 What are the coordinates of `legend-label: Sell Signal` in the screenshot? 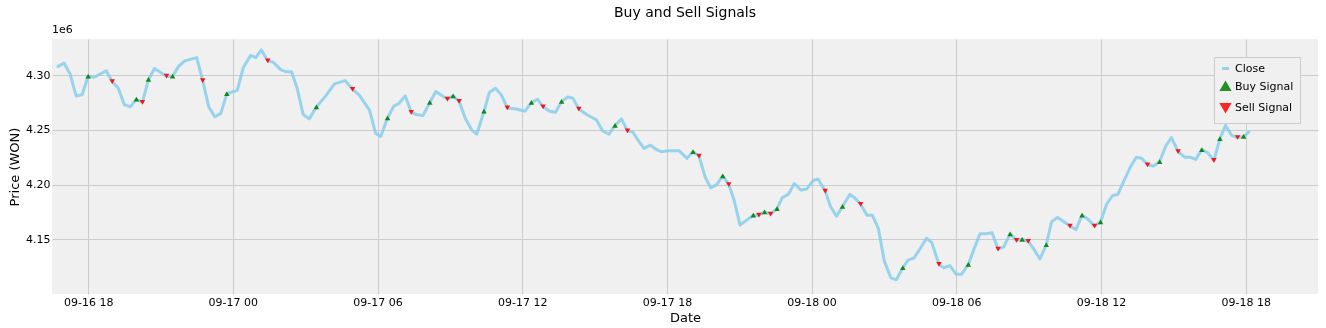 It's located at (1264, 107).